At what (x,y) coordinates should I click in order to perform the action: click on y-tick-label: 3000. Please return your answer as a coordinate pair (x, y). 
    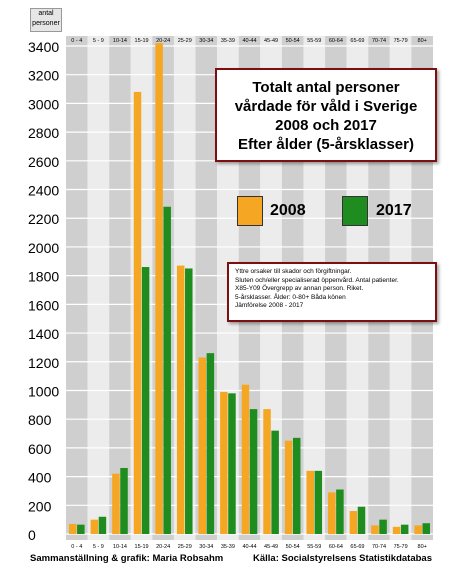
    Looking at the image, I should click on (43, 104).